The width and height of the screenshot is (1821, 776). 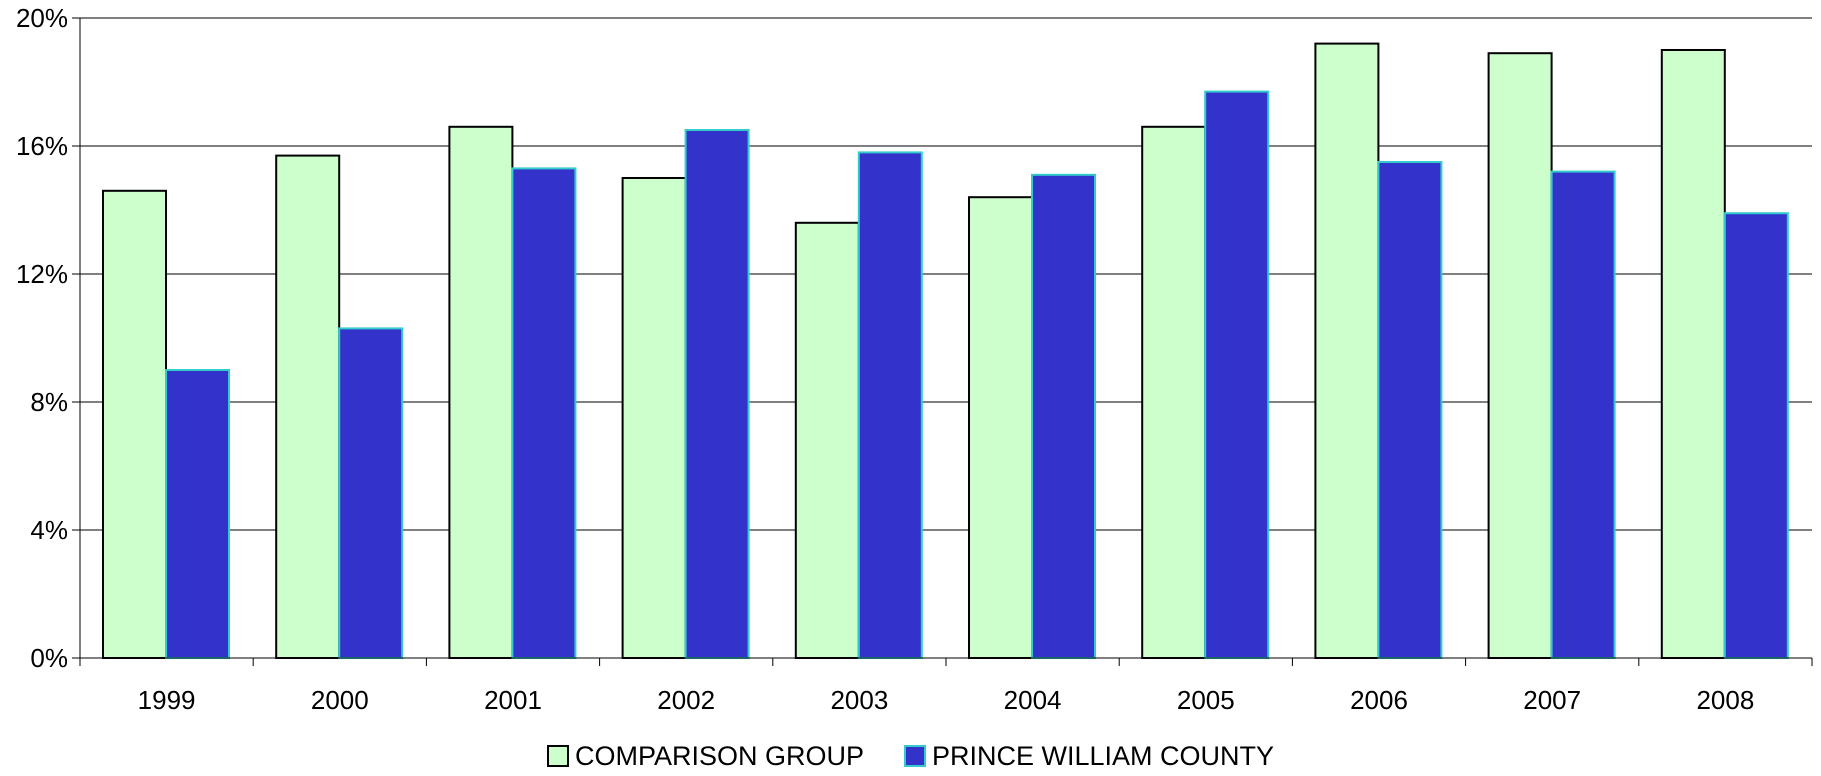 What do you see at coordinates (557, 756) in the screenshot?
I see `legend-swatch-comparison` at bounding box center [557, 756].